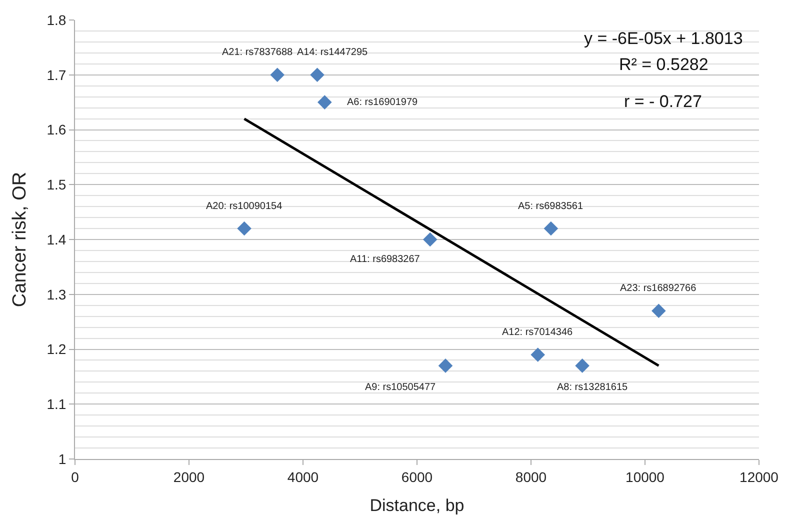 The height and width of the screenshot is (529, 791). What do you see at coordinates (538, 332) in the screenshot?
I see `annotation: A12: rs7014346` at bounding box center [538, 332].